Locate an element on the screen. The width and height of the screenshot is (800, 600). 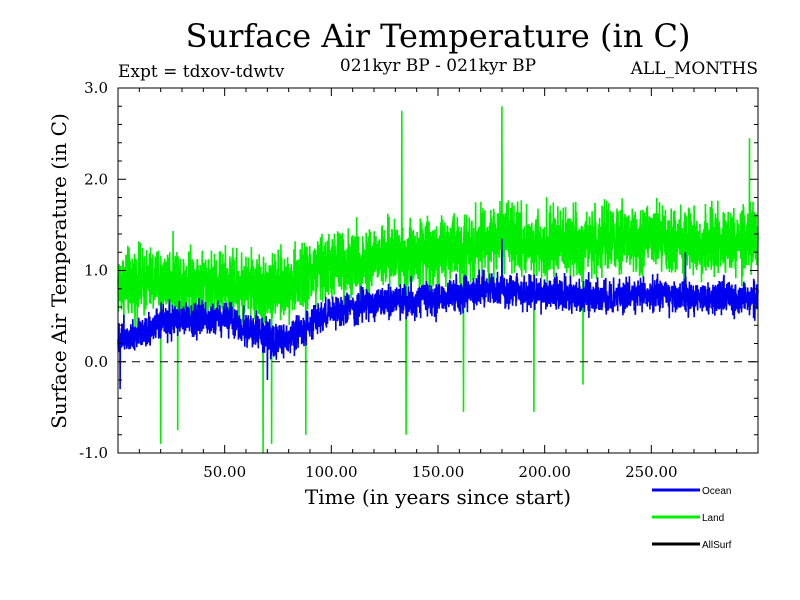
season-label: ALL_MONTHS is located at coordinates (694, 69).